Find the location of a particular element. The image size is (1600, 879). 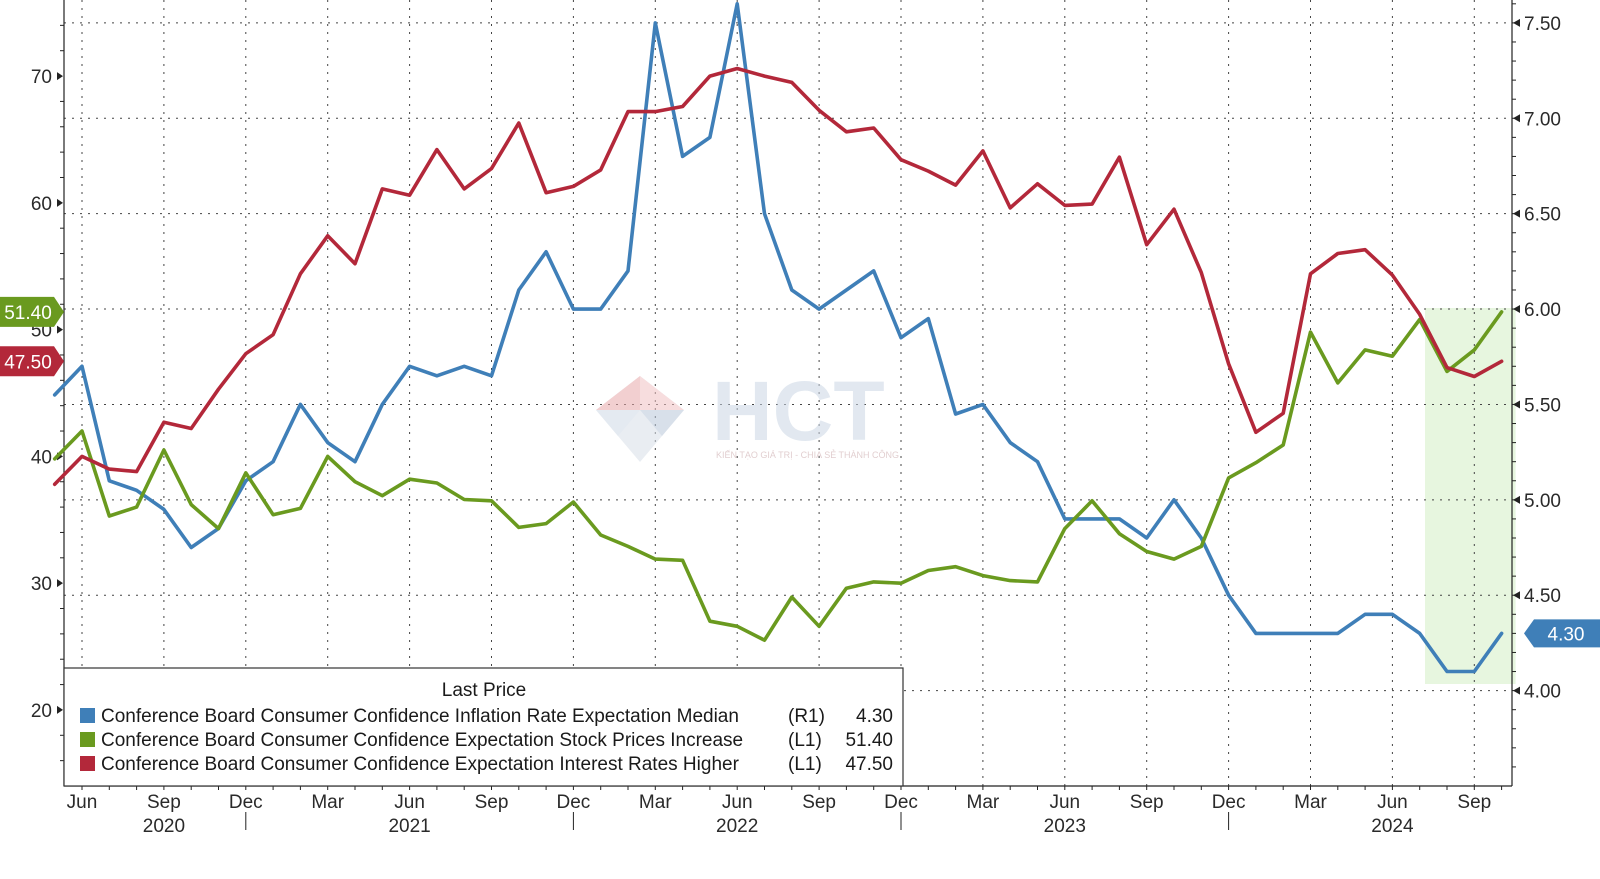

right-tick-label: 6.50 is located at coordinates (1542, 215).